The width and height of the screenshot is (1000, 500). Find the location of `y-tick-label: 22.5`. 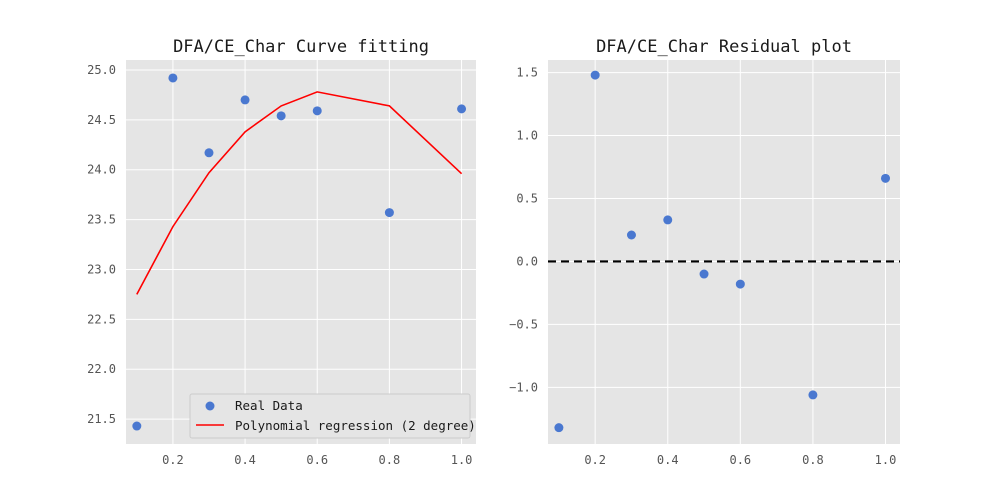

y-tick-label: 22.5 is located at coordinates (101, 319).